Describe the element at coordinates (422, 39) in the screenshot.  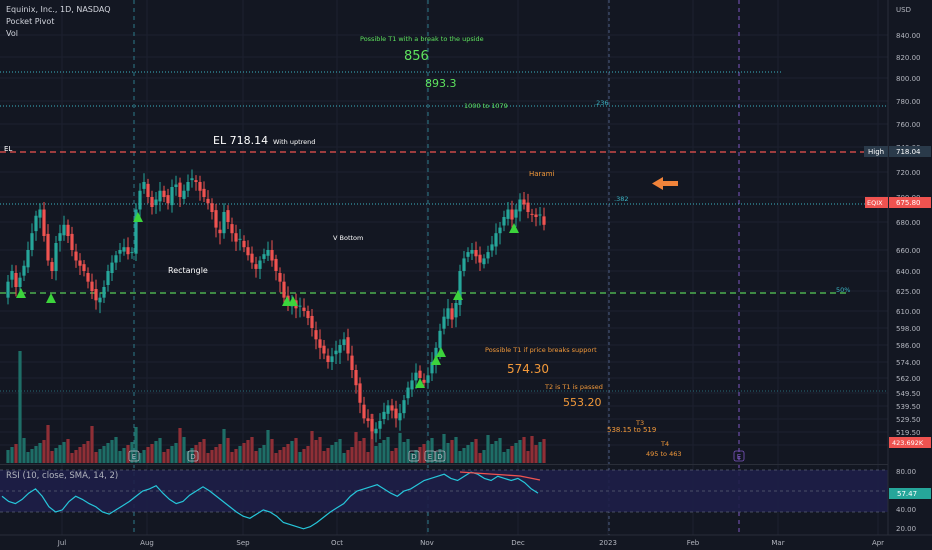
I see `annotation-possible-t1-upside: Possible T1 with a break to the upside` at that location.